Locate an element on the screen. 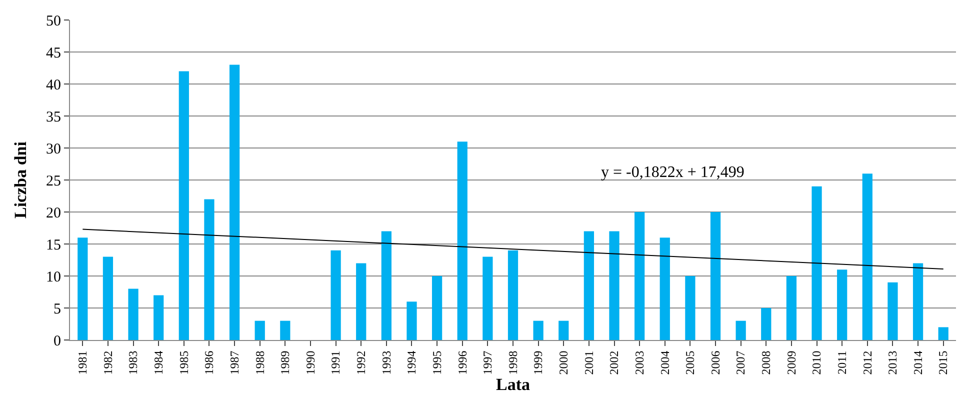  x-tick-label: 2009 is located at coordinates (791, 362).